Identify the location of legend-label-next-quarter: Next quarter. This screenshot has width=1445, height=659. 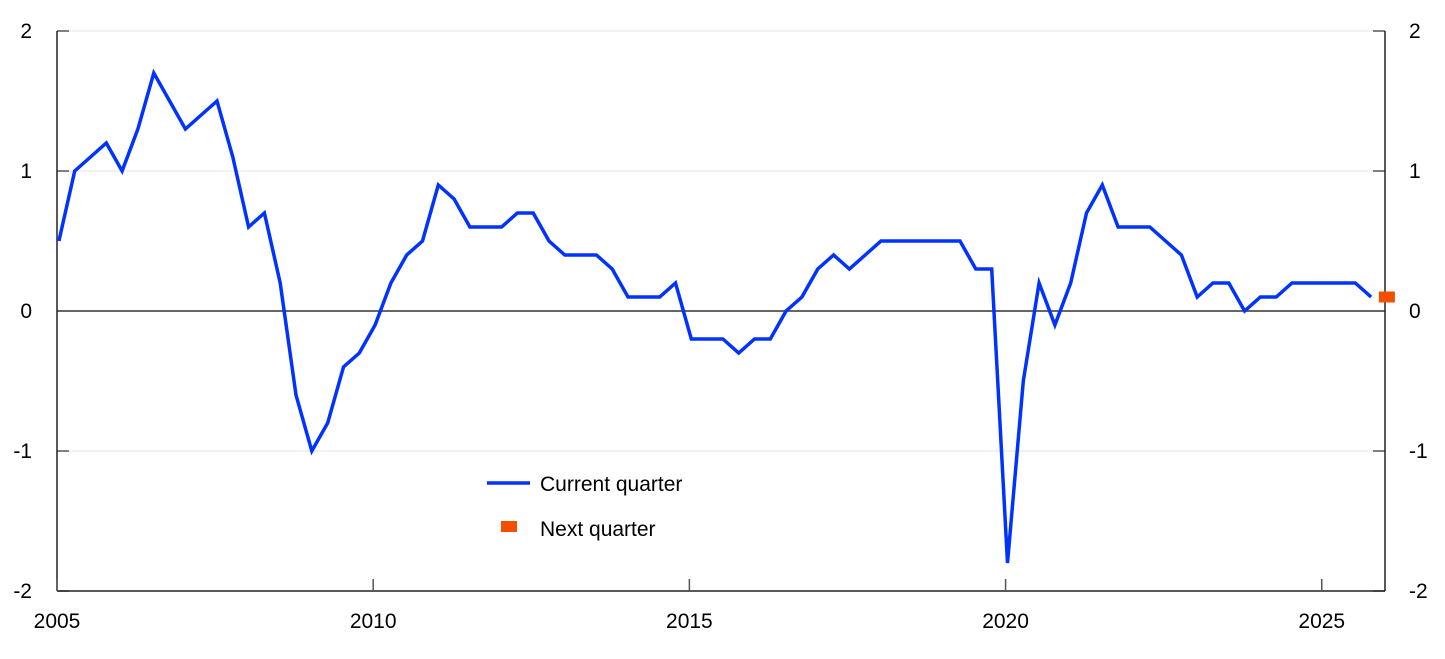
(598, 529).